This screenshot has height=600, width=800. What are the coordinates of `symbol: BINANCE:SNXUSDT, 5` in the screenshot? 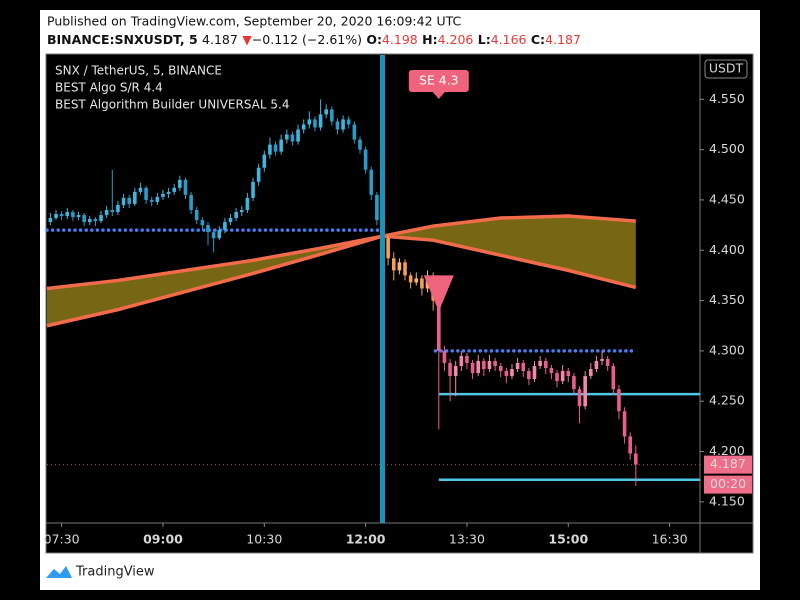 It's located at (122, 39).